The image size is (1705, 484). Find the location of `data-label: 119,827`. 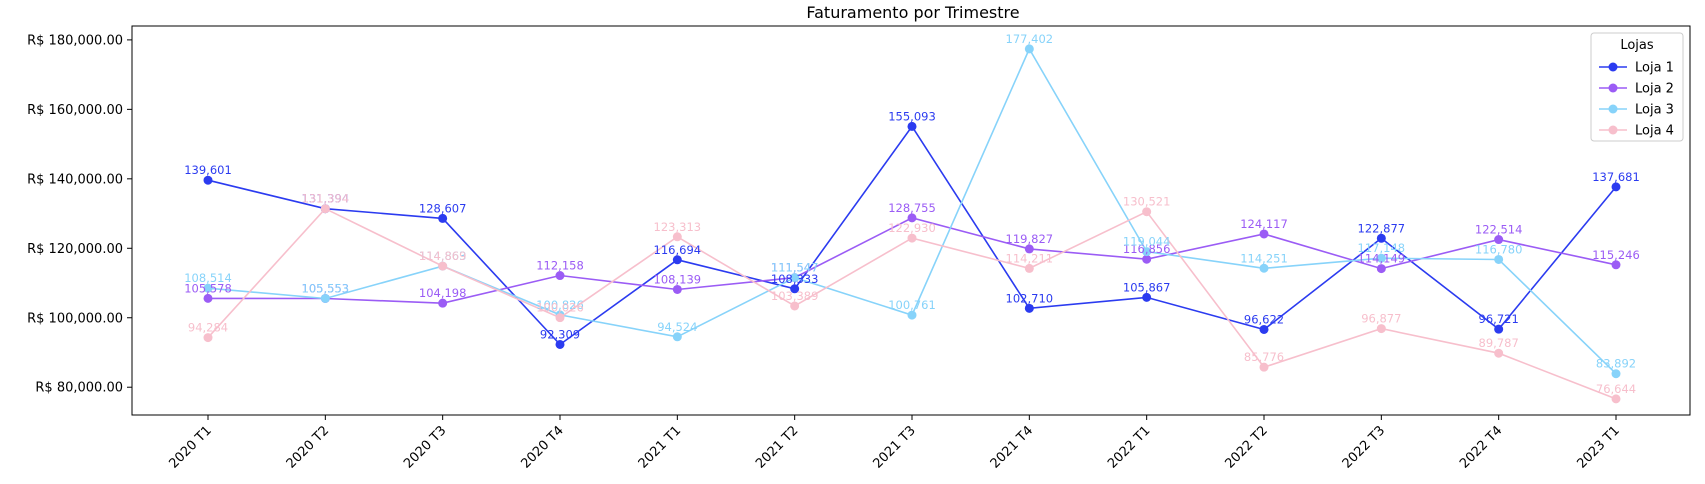

data-label: 119,827 is located at coordinates (1030, 239).